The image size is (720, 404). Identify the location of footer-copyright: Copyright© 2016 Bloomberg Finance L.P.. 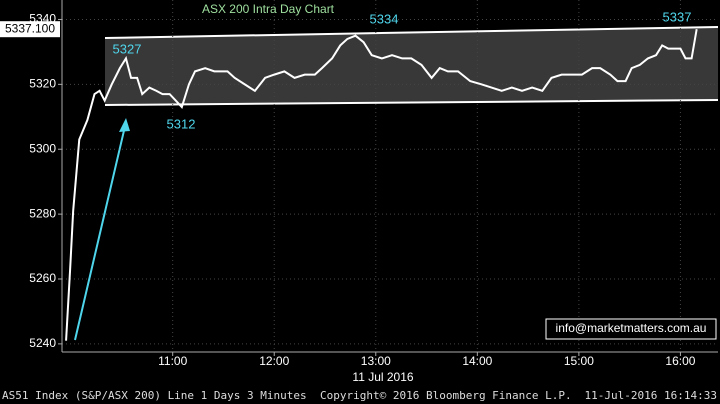
(446, 395).